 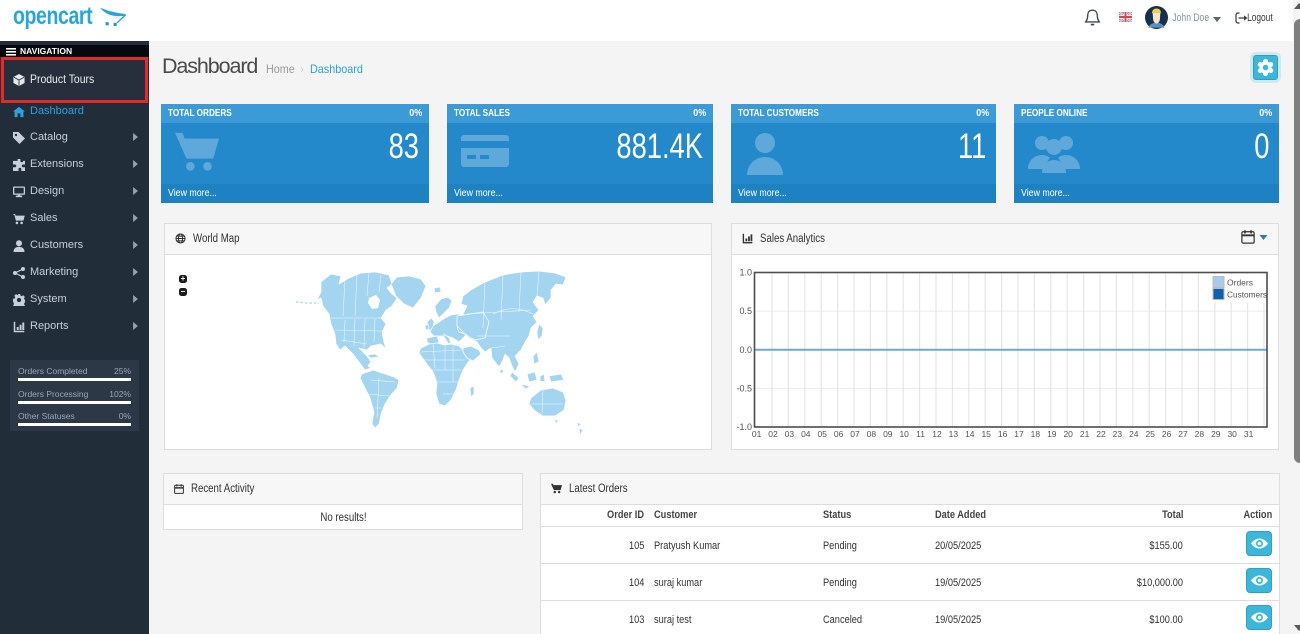 I want to click on svg-text: 31, so click(x=1249, y=434).